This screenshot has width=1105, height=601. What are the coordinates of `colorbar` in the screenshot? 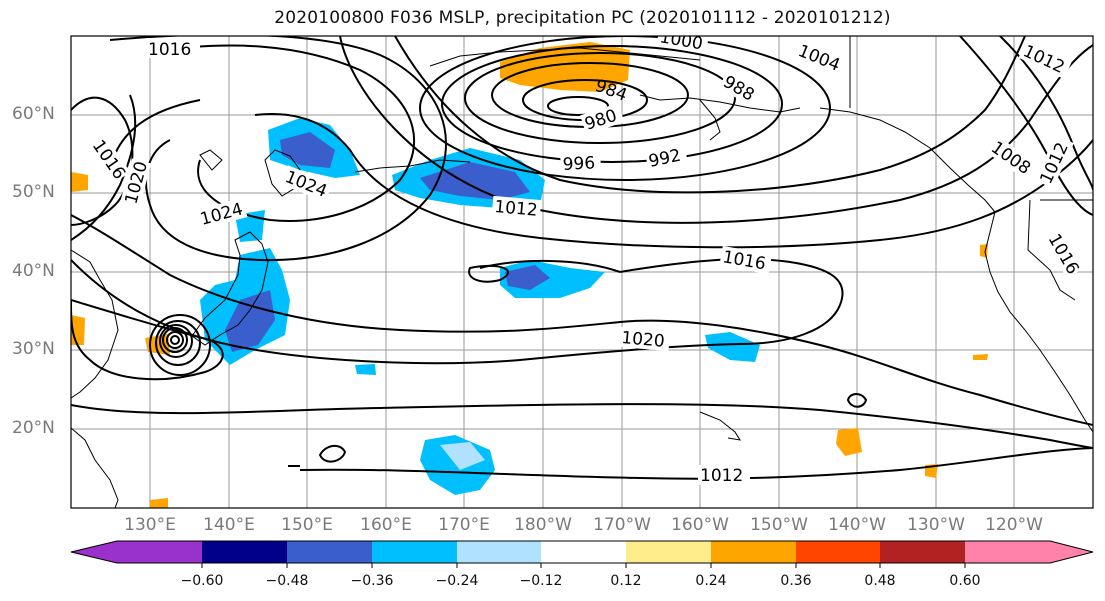 It's located at (582, 554).